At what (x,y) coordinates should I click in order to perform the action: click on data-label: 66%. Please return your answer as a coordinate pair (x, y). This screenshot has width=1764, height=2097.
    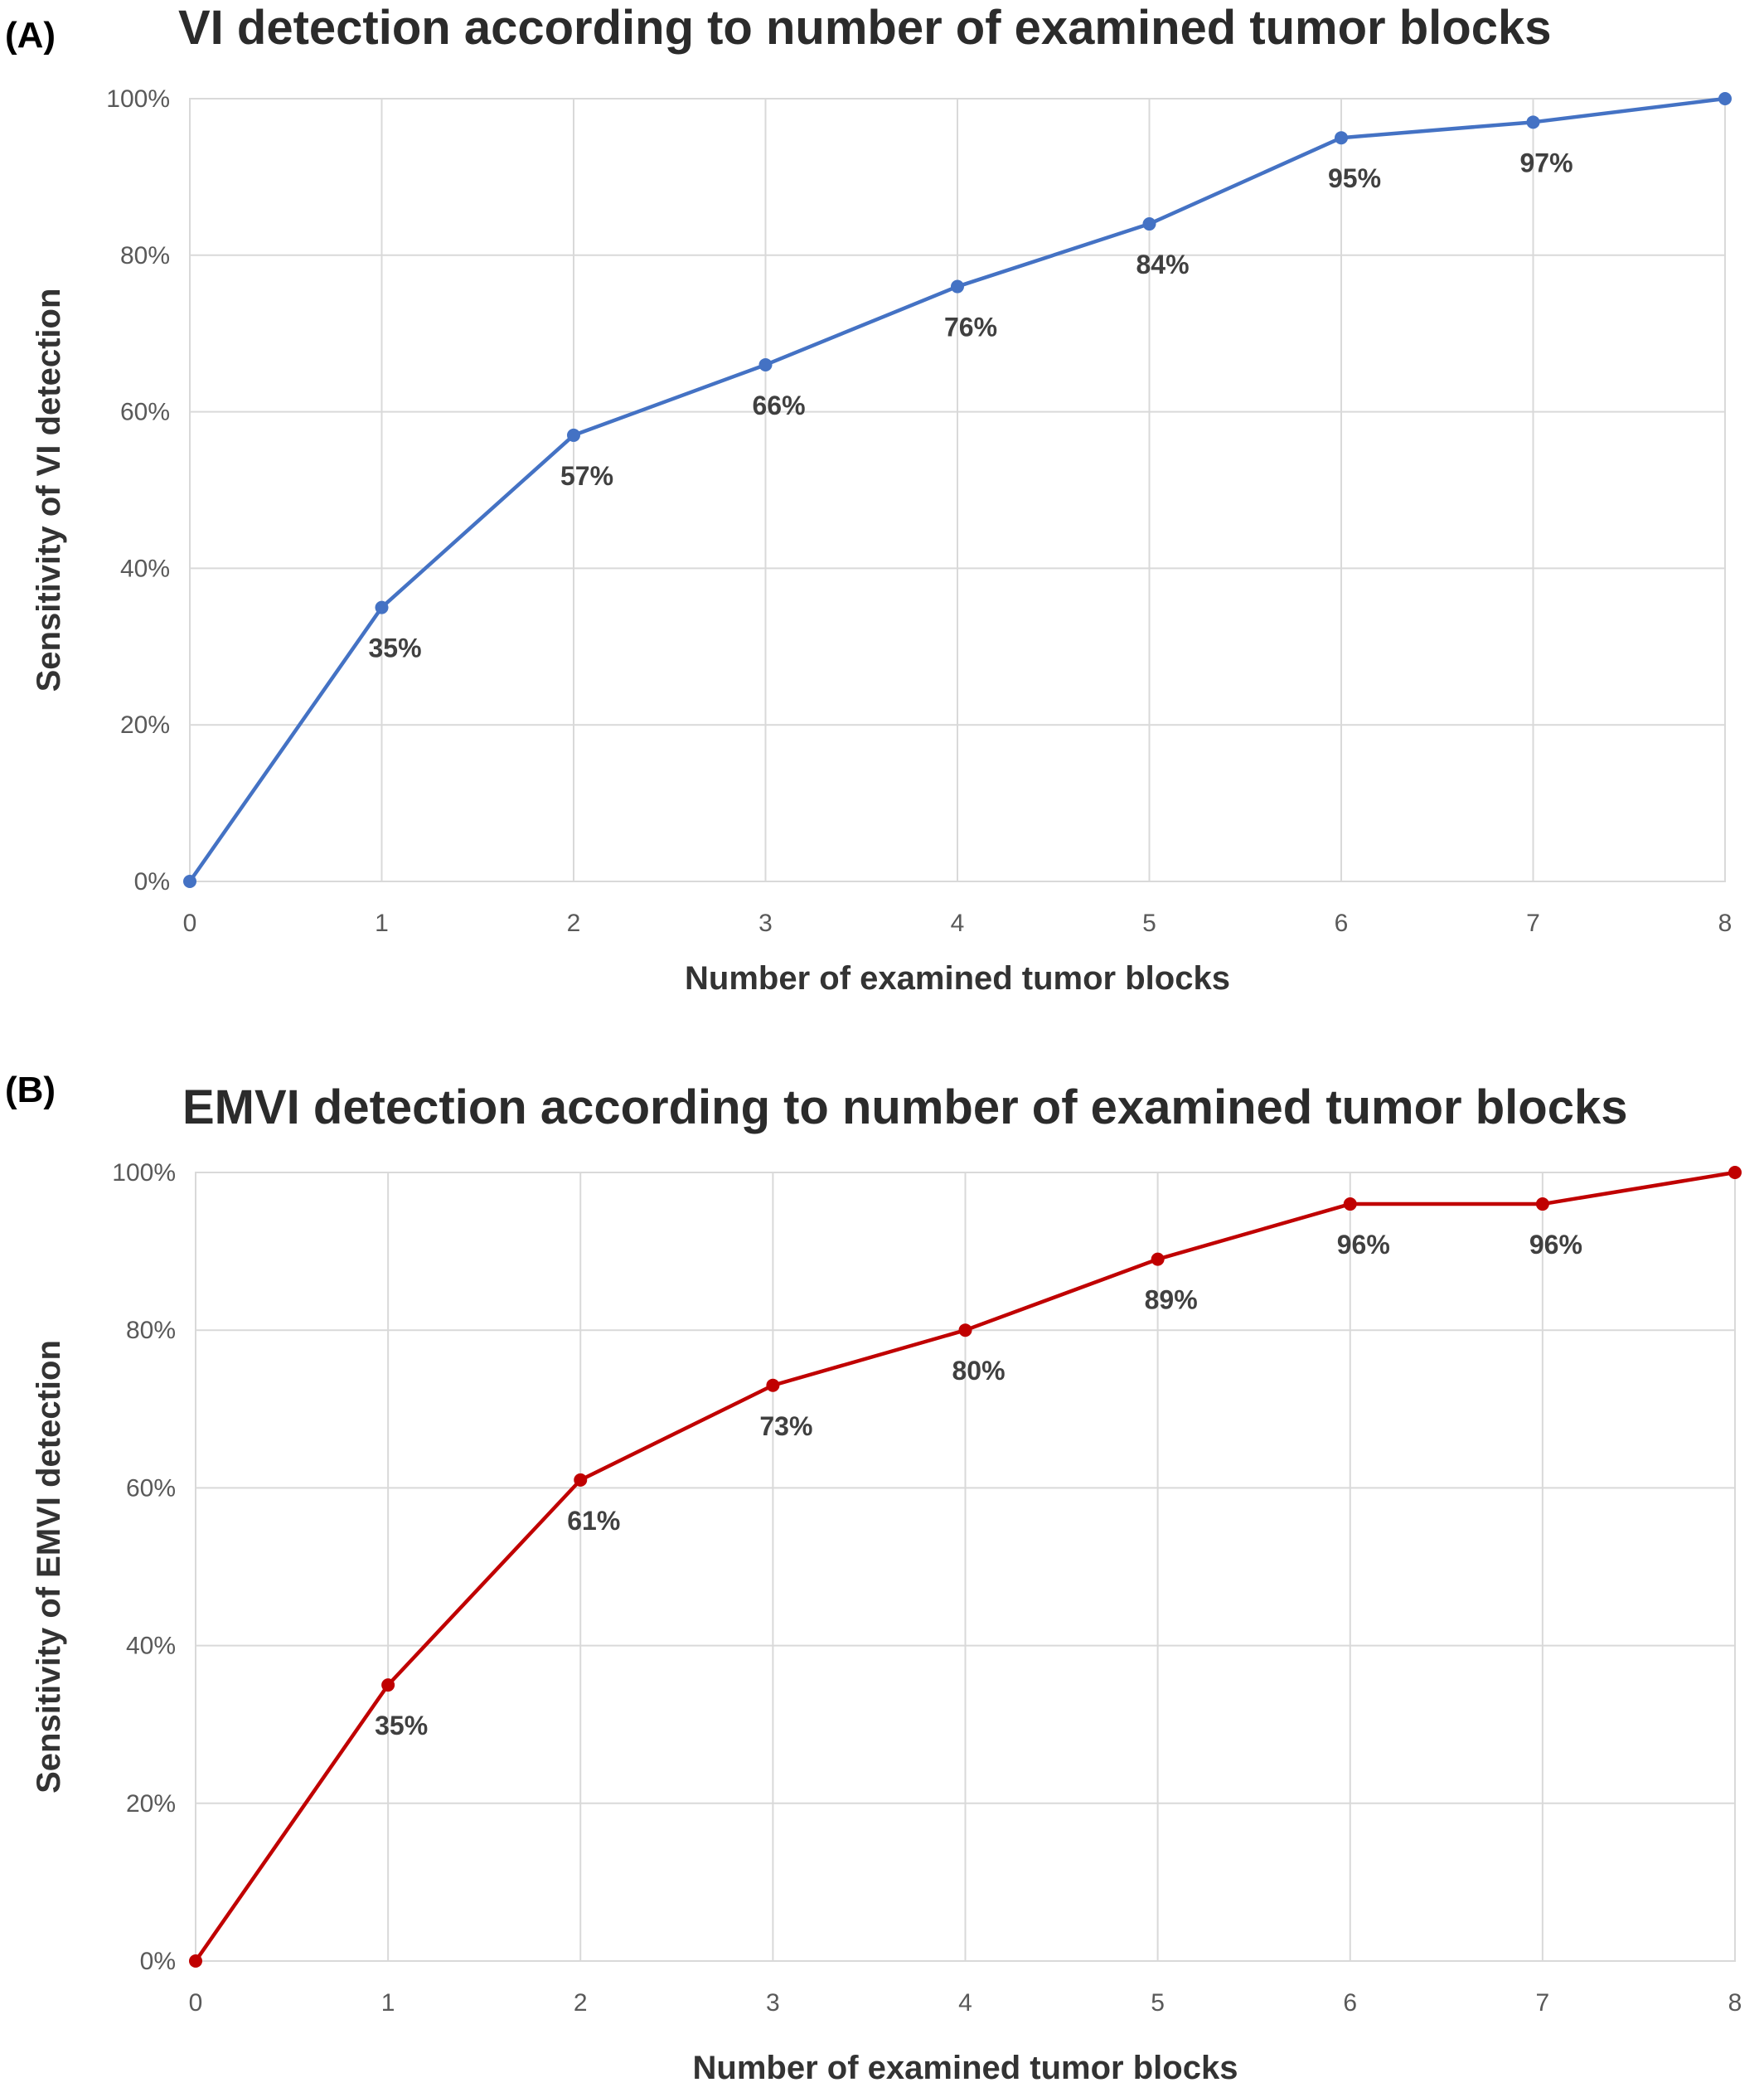
    Looking at the image, I should click on (778, 405).